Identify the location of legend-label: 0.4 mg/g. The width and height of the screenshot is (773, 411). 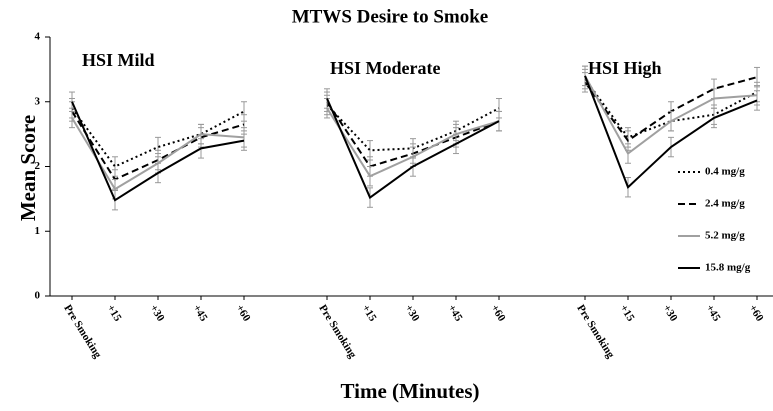
(725, 172).